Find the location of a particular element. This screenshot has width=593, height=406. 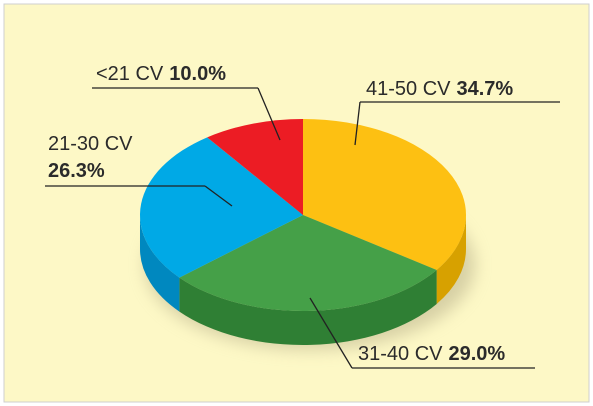

category-label: 41-50 CV is located at coordinates (408, 89).